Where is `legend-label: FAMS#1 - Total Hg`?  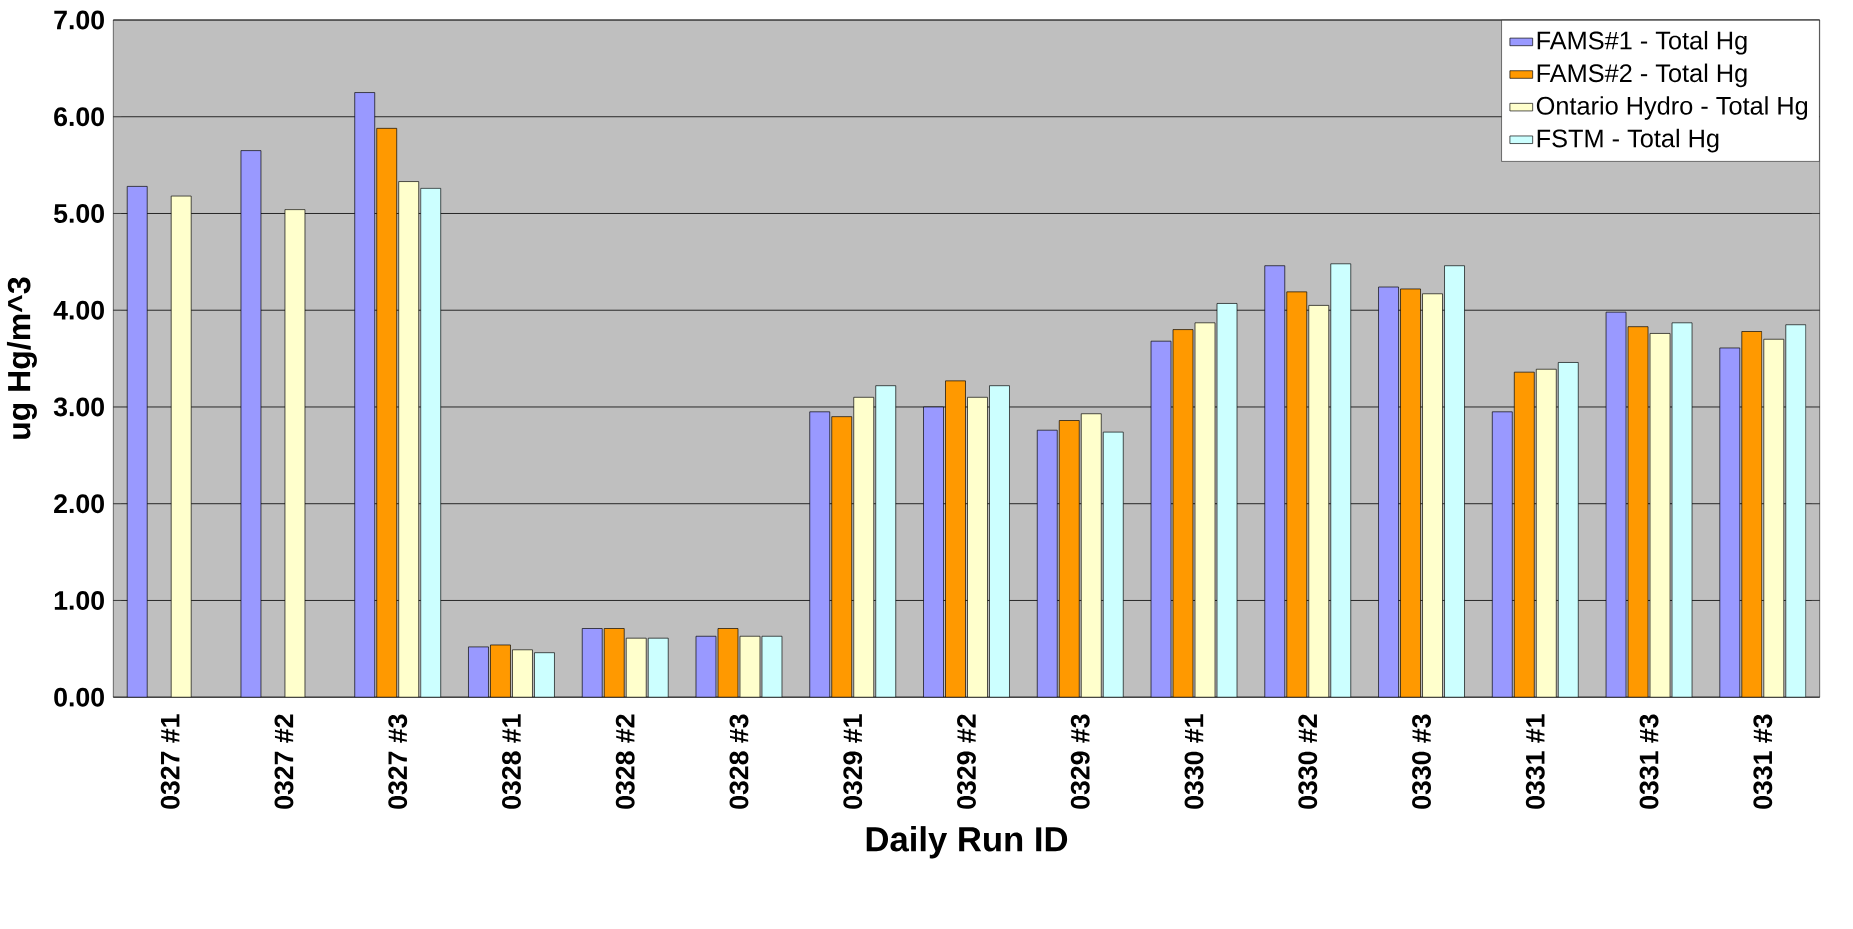
legend-label: FAMS#1 - Total Hg is located at coordinates (1642, 42).